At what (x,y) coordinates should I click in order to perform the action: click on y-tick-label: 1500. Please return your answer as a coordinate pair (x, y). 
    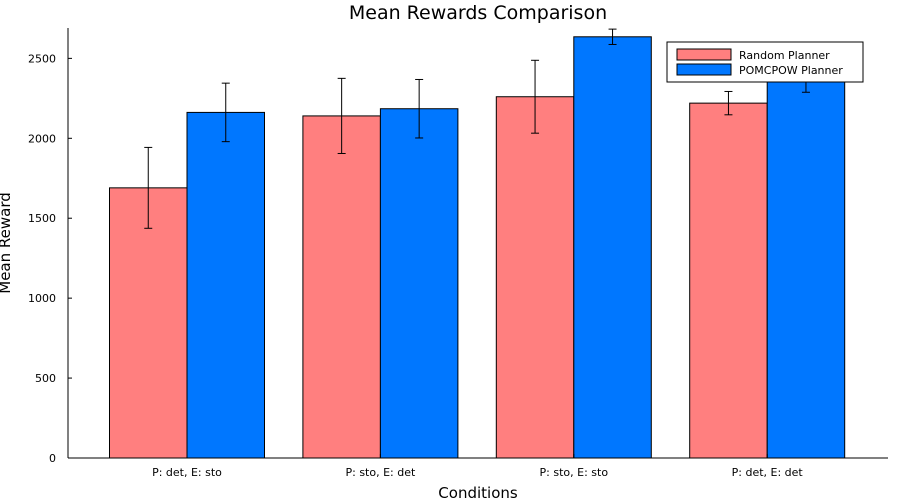
    Looking at the image, I should click on (42, 218).